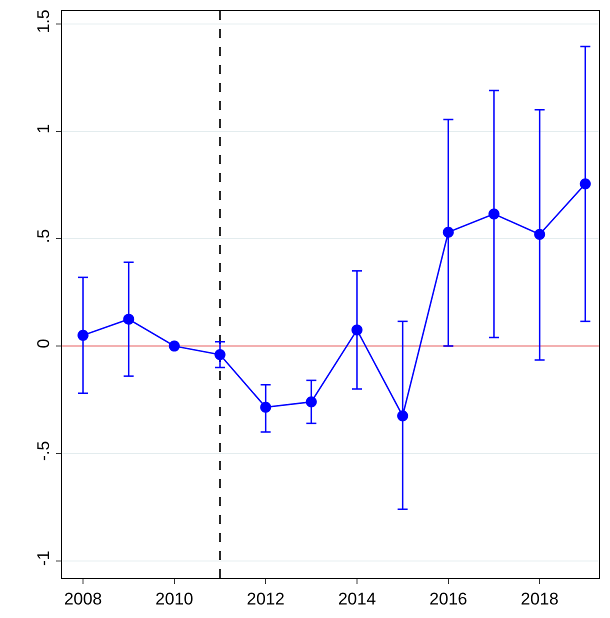  What do you see at coordinates (174, 598) in the screenshot?
I see `x-tick-label: 2010` at bounding box center [174, 598].